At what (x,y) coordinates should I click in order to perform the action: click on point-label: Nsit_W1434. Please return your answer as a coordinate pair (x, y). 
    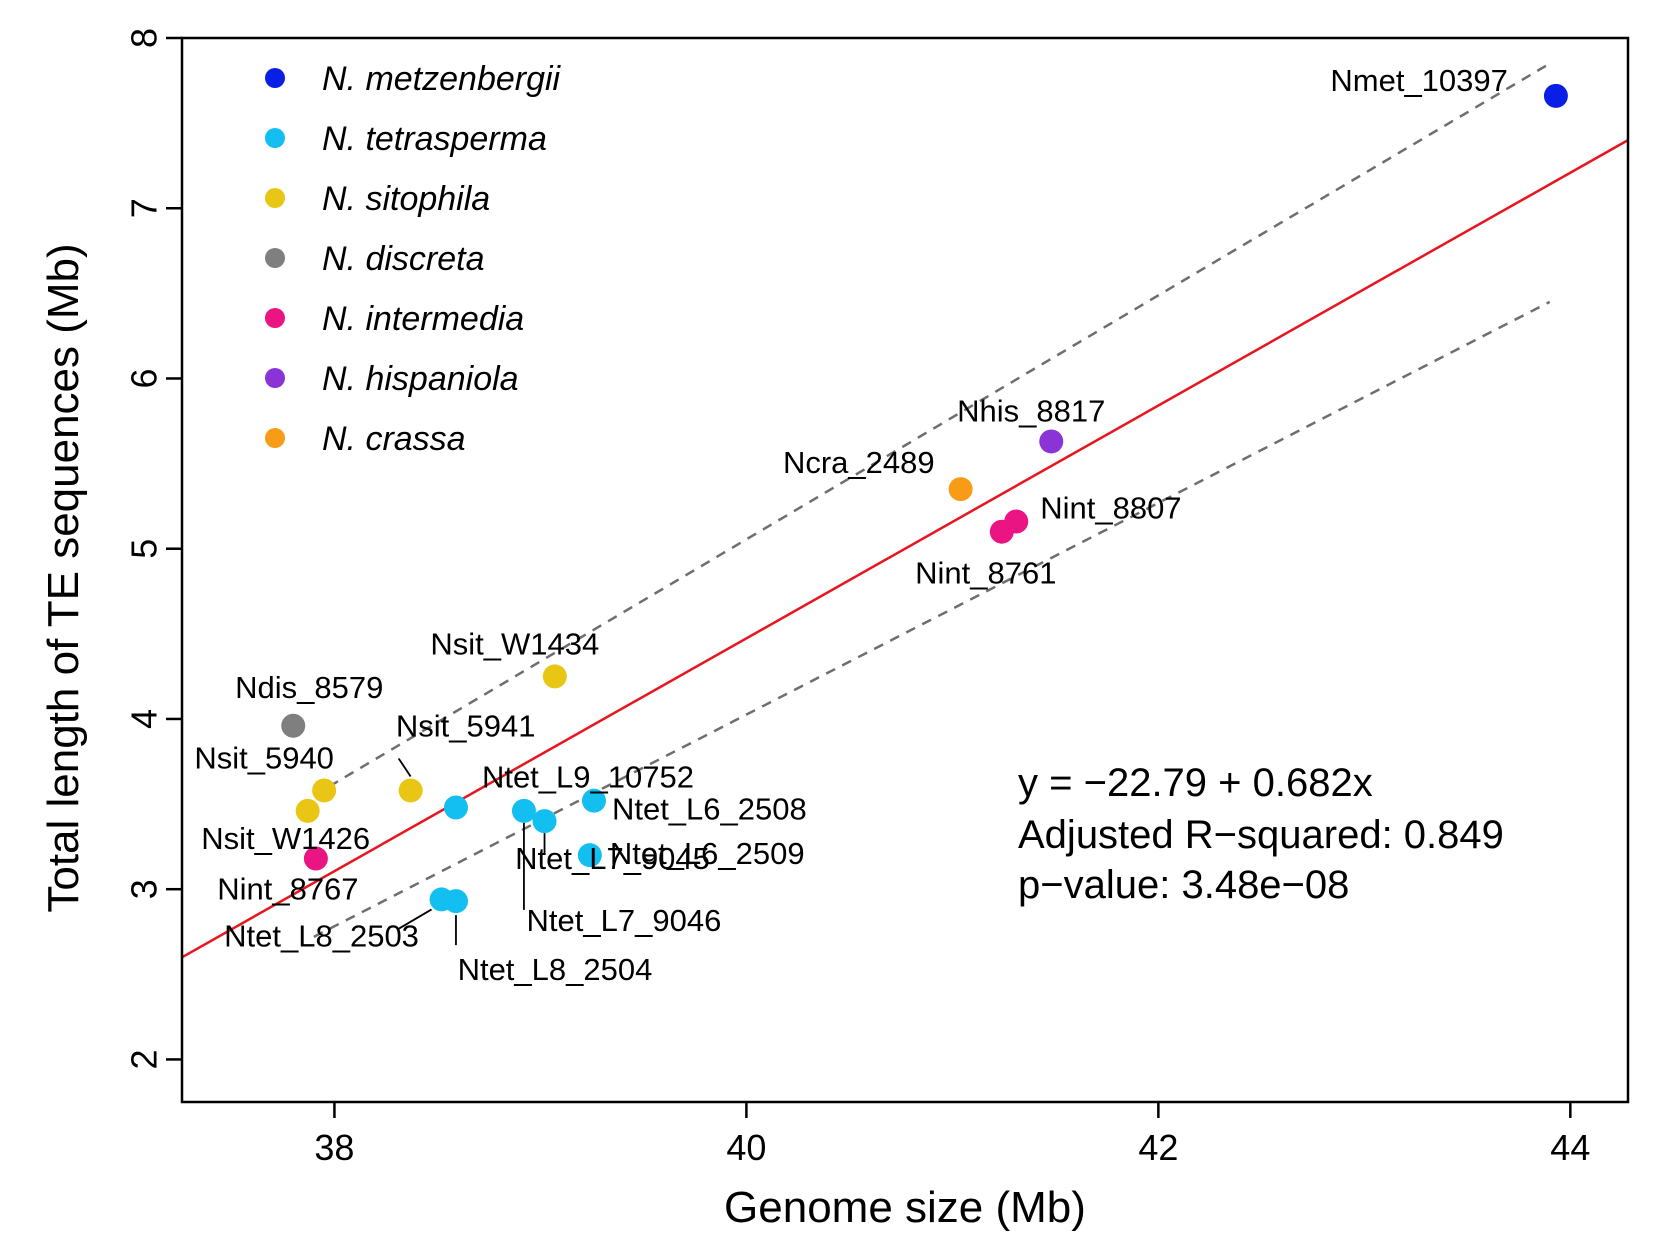
    Looking at the image, I should click on (514, 643).